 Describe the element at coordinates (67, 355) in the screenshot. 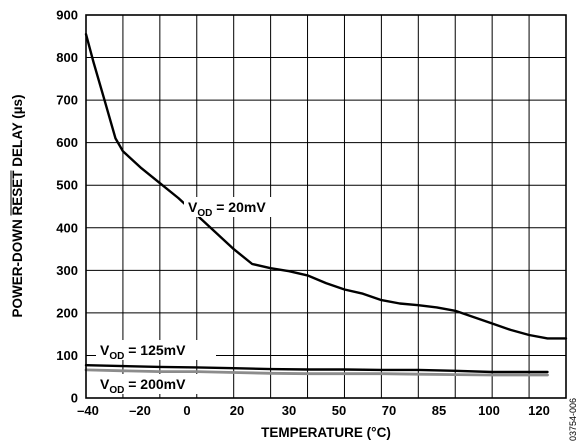

I see `y-tick-label: 100` at that location.